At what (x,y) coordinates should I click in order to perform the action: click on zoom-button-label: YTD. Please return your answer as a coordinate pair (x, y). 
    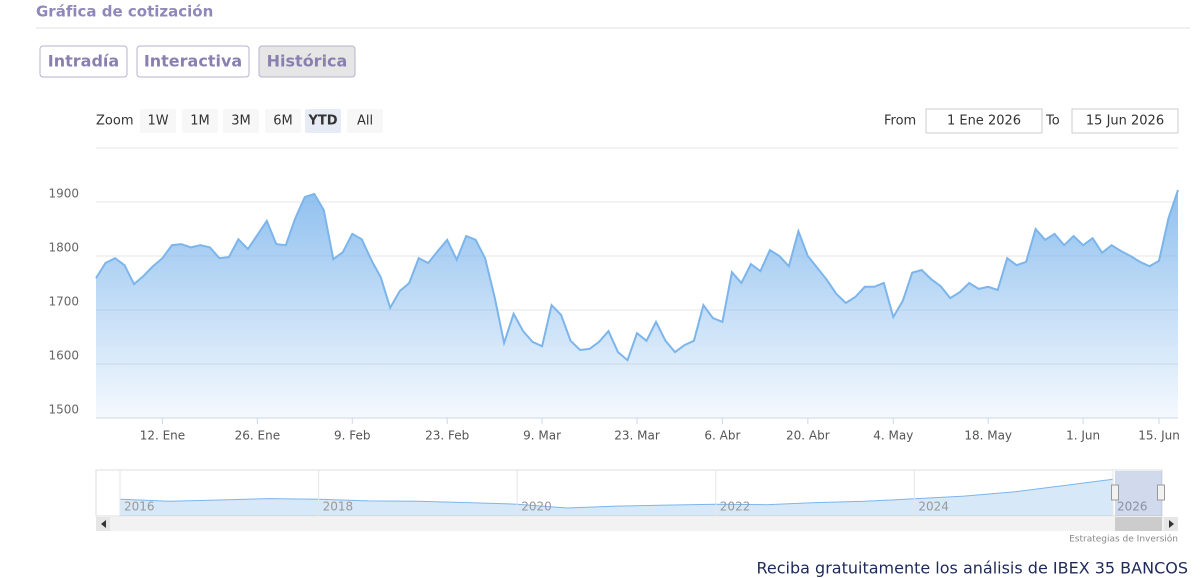
    Looking at the image, I should click on (322, 121).